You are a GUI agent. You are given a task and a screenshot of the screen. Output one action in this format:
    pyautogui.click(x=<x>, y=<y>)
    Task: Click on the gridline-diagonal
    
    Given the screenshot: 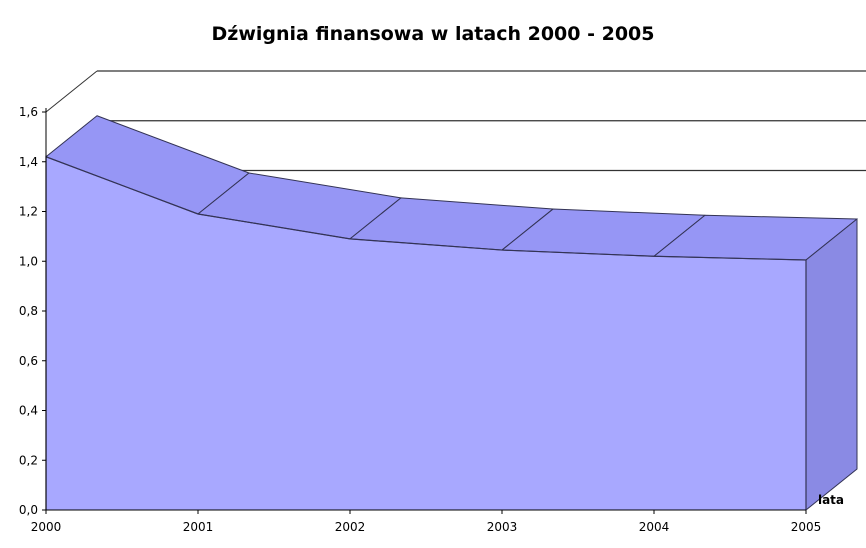 What is the action you would take?
    pyautogui.click(x=71, y=91)
    